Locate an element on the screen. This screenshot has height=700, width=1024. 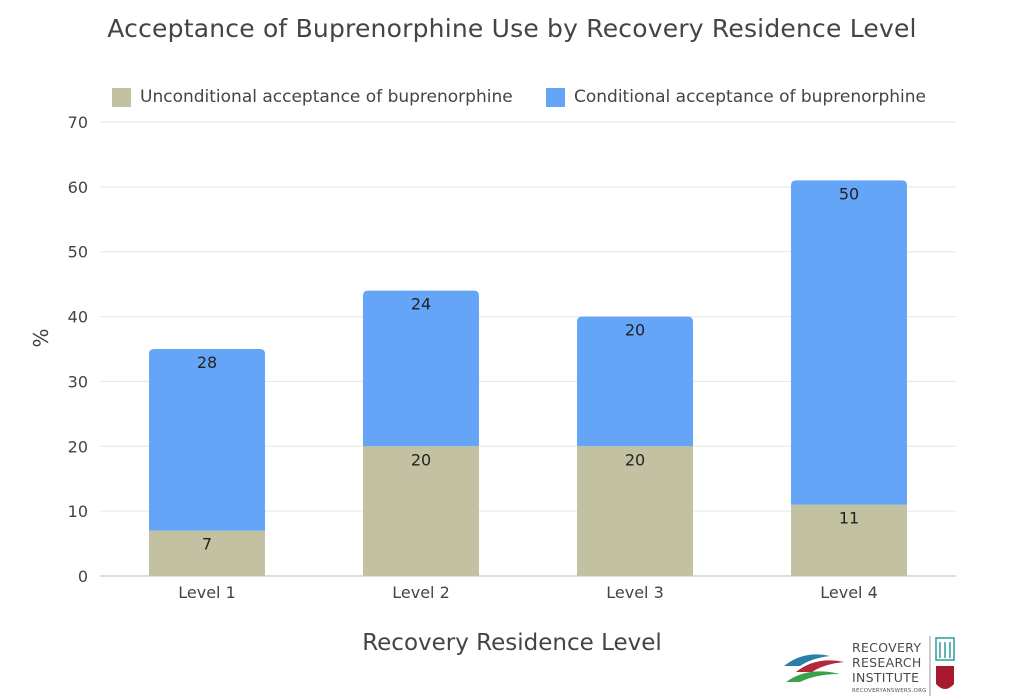
legend-item-conditional: Conditional acceptance of buprenorphine is located at coordinates (736, 97).